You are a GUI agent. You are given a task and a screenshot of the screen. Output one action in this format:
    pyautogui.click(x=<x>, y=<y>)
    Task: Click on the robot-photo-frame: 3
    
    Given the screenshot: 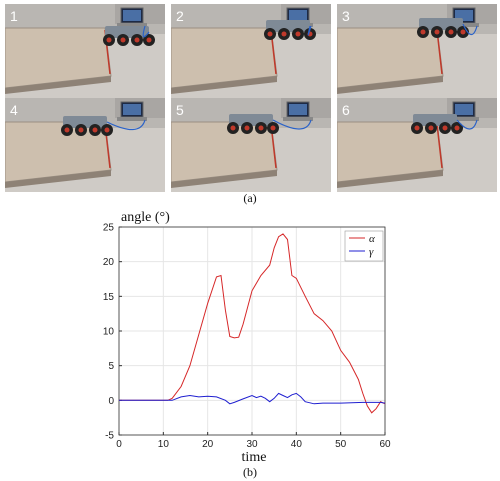 What is the action you would take?
    pyautogui.click(x=417, y=51)
    